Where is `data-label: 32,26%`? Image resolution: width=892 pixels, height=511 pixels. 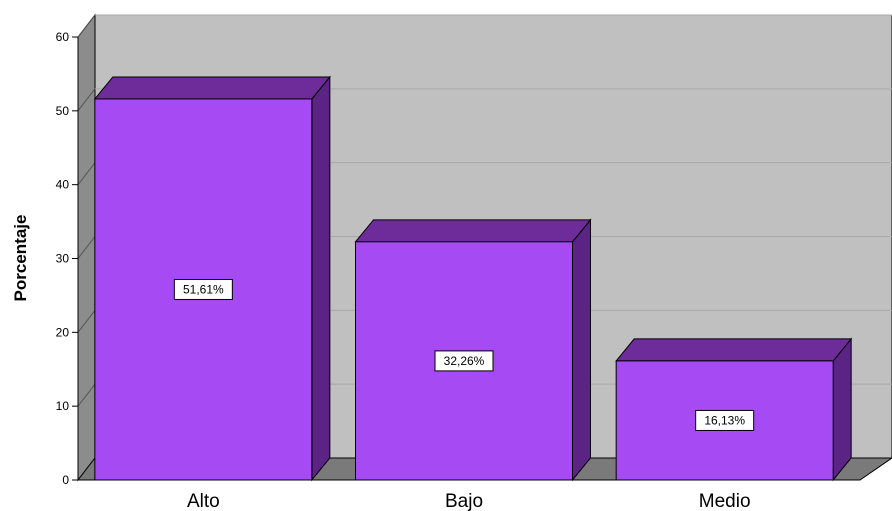
data-label: 32,26% is located at coordinates (464, 361).